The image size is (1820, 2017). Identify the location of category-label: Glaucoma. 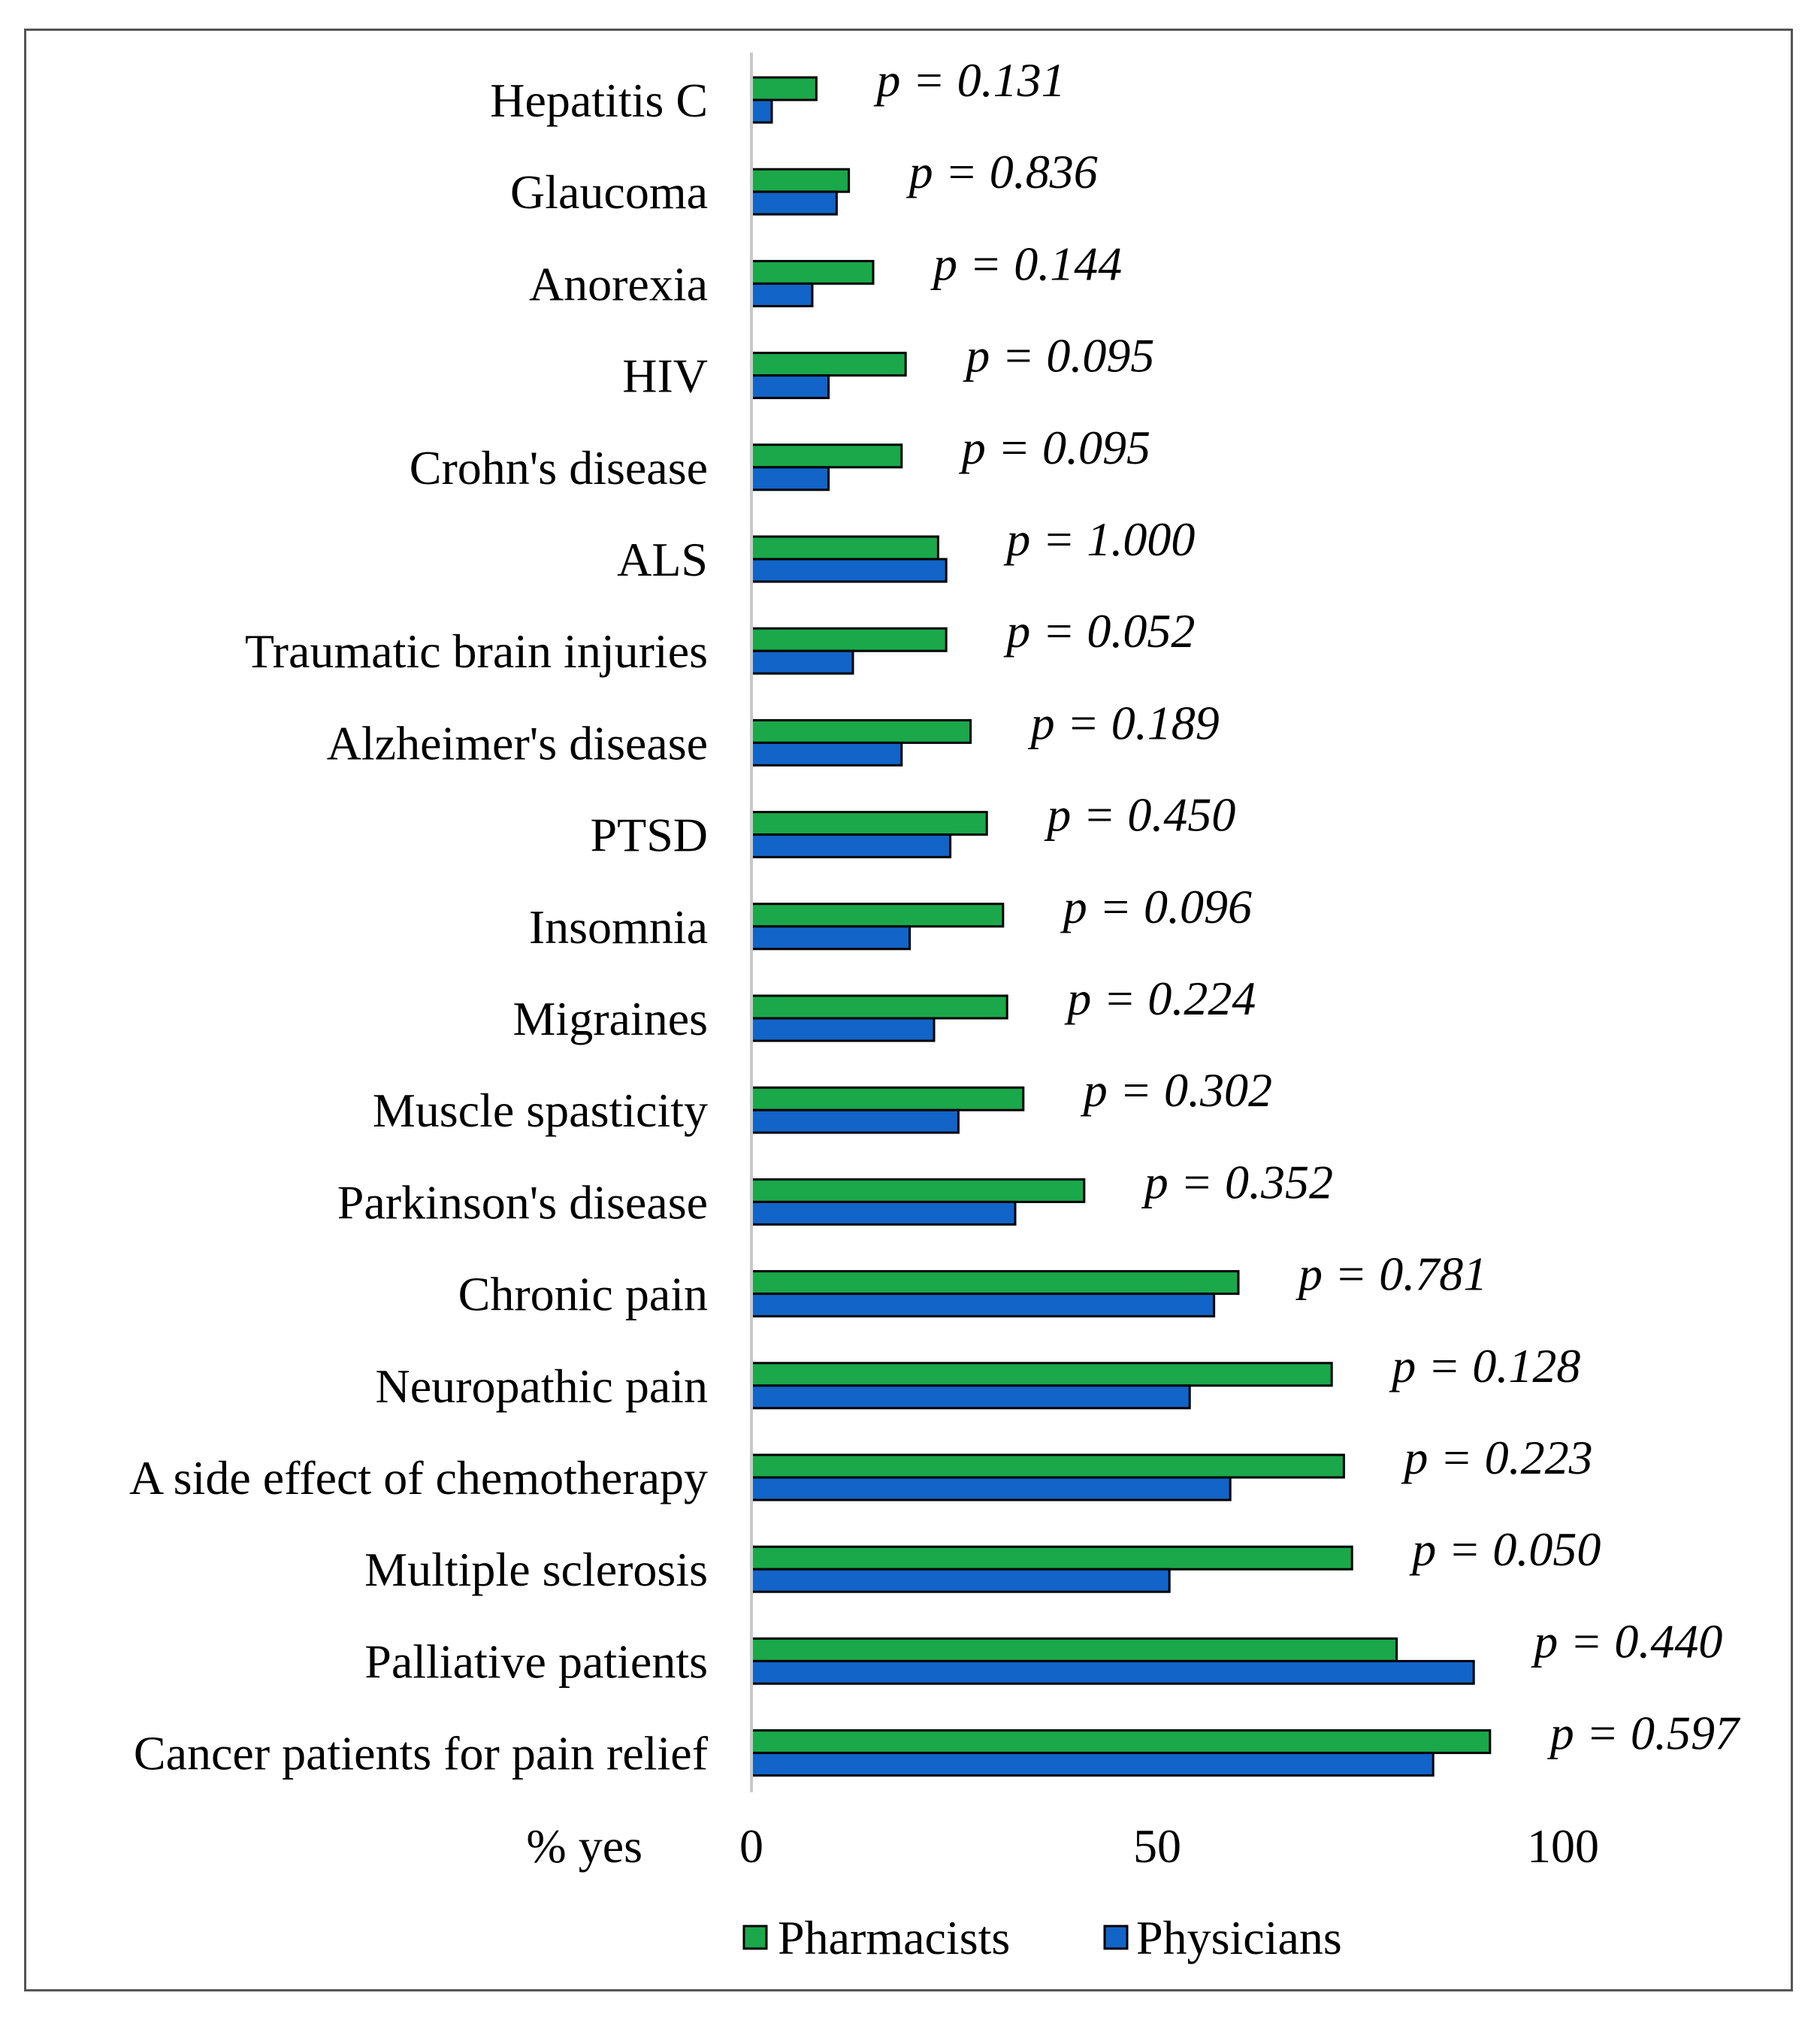
(609, 192).